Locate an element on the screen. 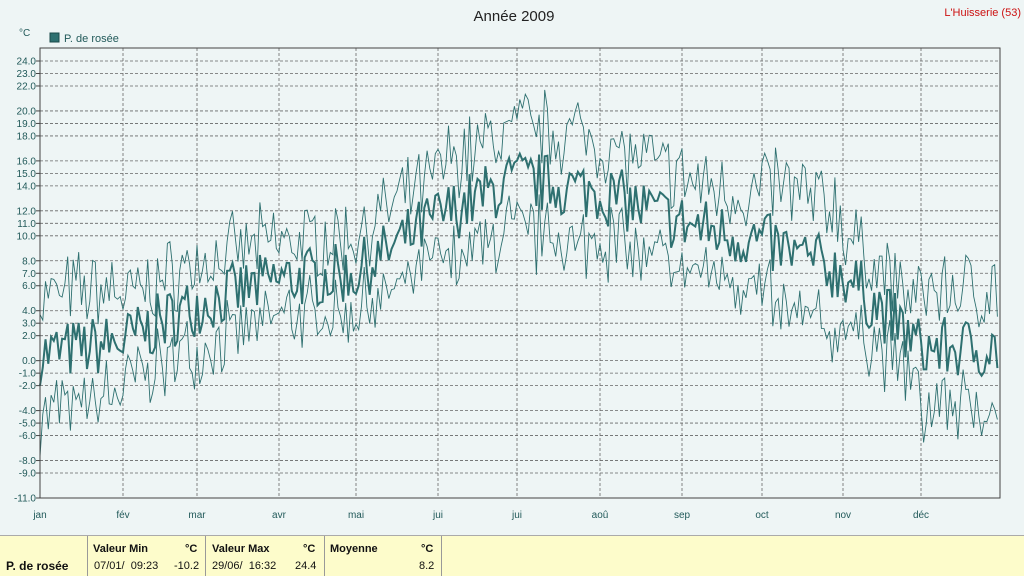 Image resolution: width=1024 pixels, height=576 pixels. legend-label: P. de rosée is located at coordinates (91, 39).